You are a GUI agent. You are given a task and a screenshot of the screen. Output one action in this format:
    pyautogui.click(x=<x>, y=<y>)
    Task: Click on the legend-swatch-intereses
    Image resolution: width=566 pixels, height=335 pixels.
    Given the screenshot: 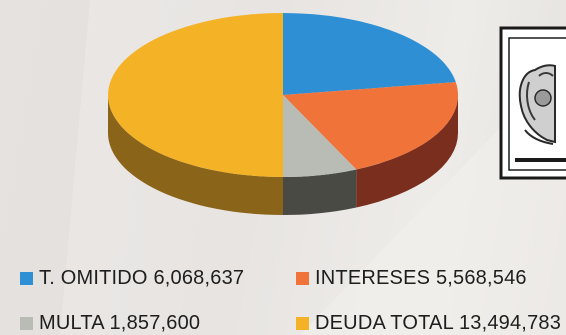 What is the action you would take?
    pyautogui.click(x=302, y=278)
    